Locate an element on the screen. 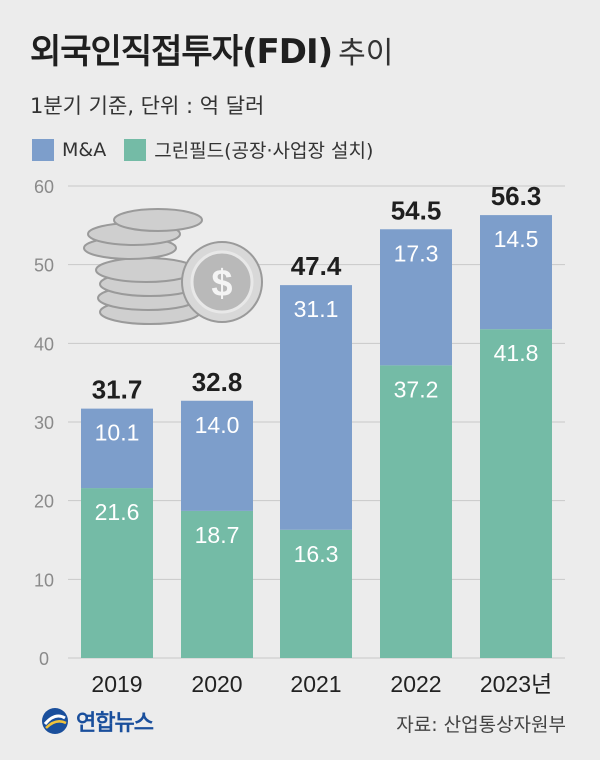 This screenshot has height=760, width=600. y-tick-label: 10 is located at coordinates (44, 580).